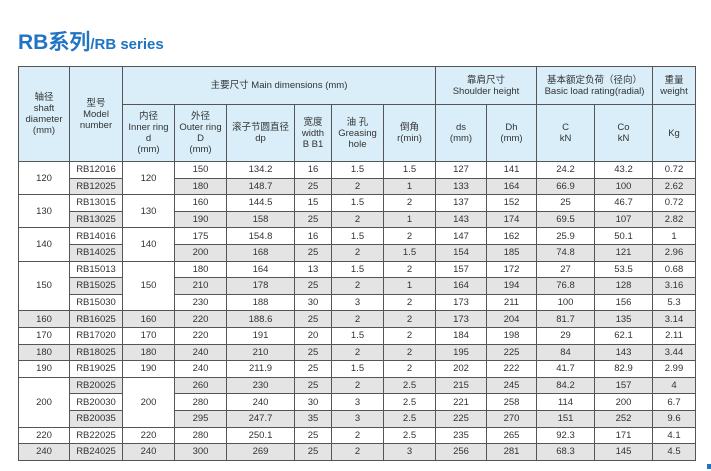  What do you see at coordinates (565, 385) in the screenshot?
I see `c-load-cell: 84.2` at bounding box center [565, 385].